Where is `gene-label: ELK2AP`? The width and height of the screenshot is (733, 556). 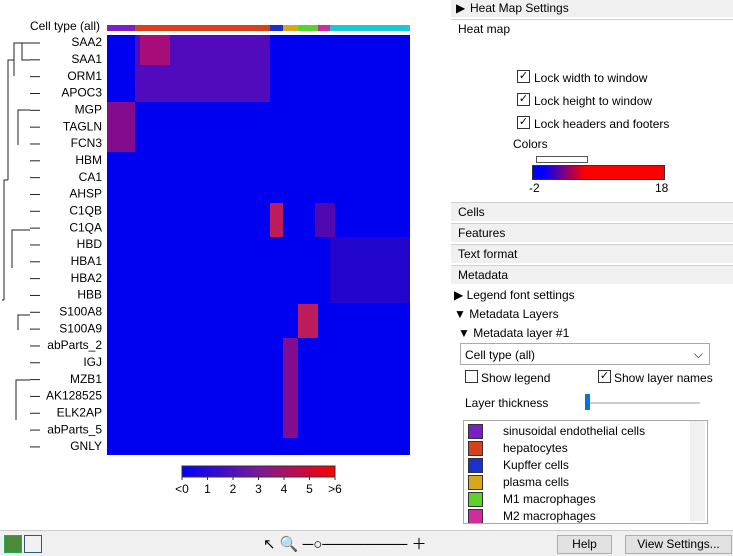
gene-label: ELK2AP is located at coordinates (79, 412).